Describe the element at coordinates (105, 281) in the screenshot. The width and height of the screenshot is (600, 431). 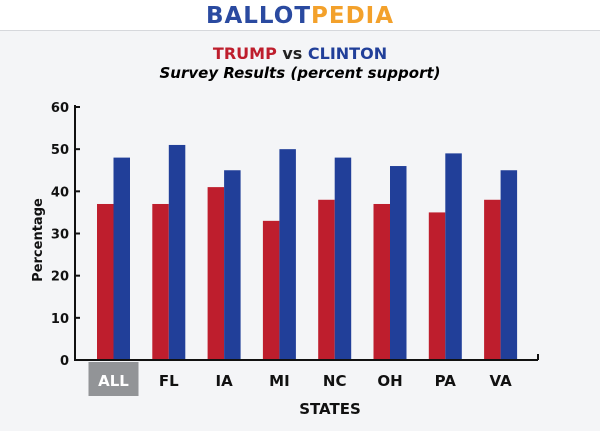
I see `bar-trump-all` at that location.